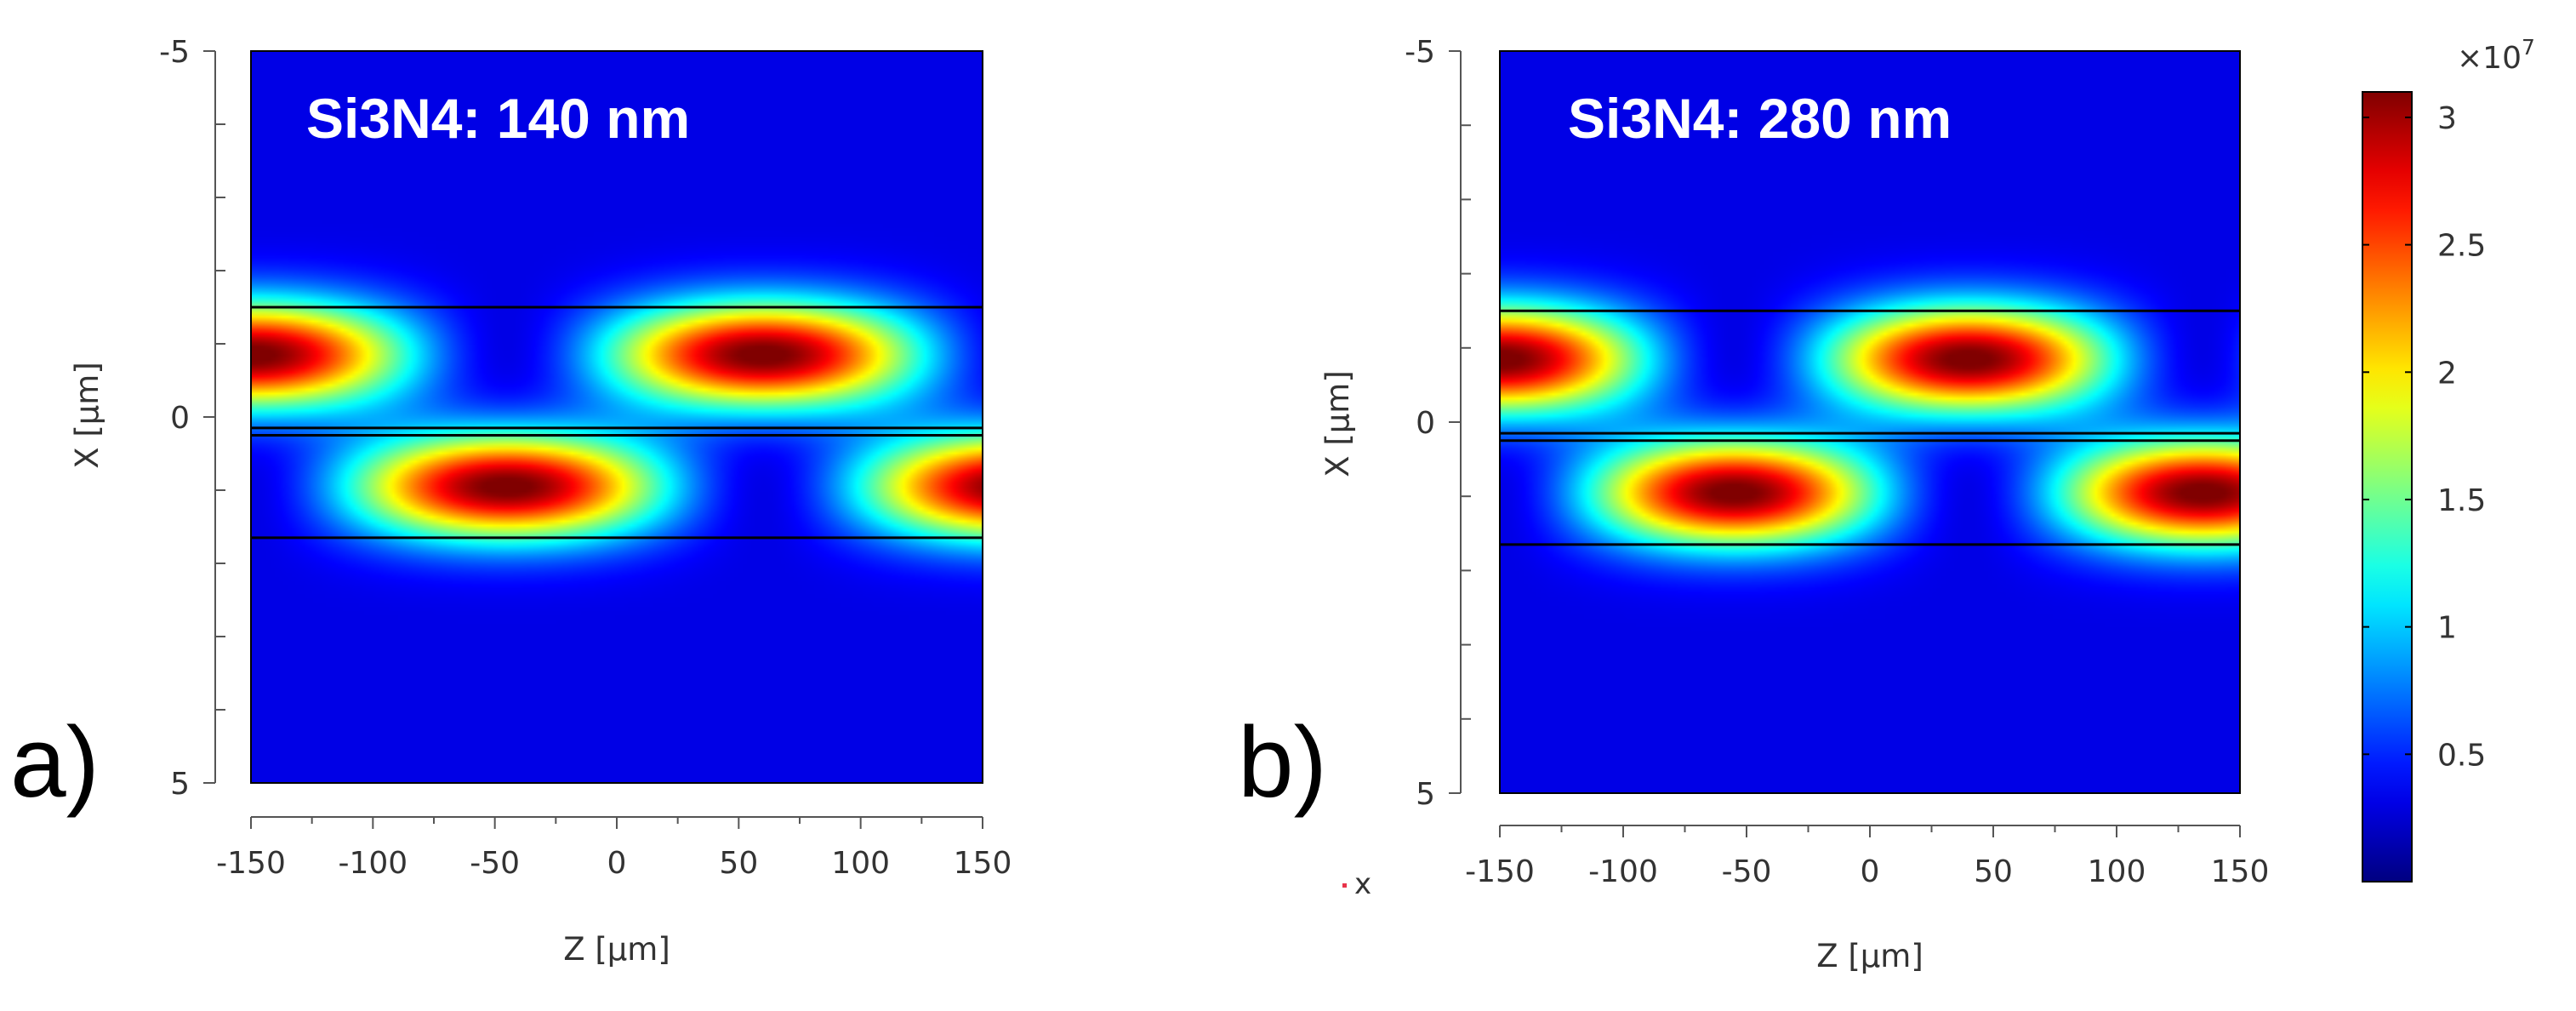  I want to click on colorbar-gradient, so click(2387, 486).